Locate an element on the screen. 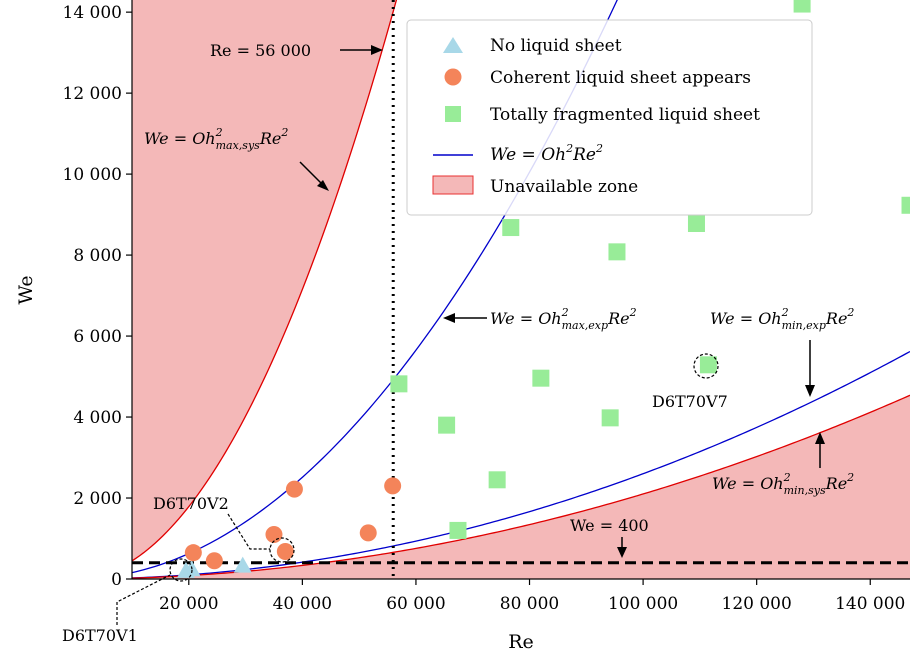  x-tick-label: 40 000 is located at coordinates (302, 604).